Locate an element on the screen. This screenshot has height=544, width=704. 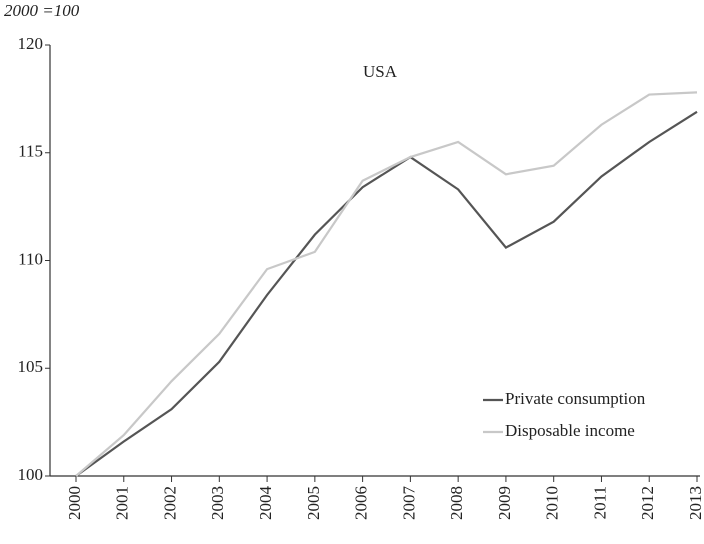
x-tick-label: 2003 is located at coordinates (217, 503).